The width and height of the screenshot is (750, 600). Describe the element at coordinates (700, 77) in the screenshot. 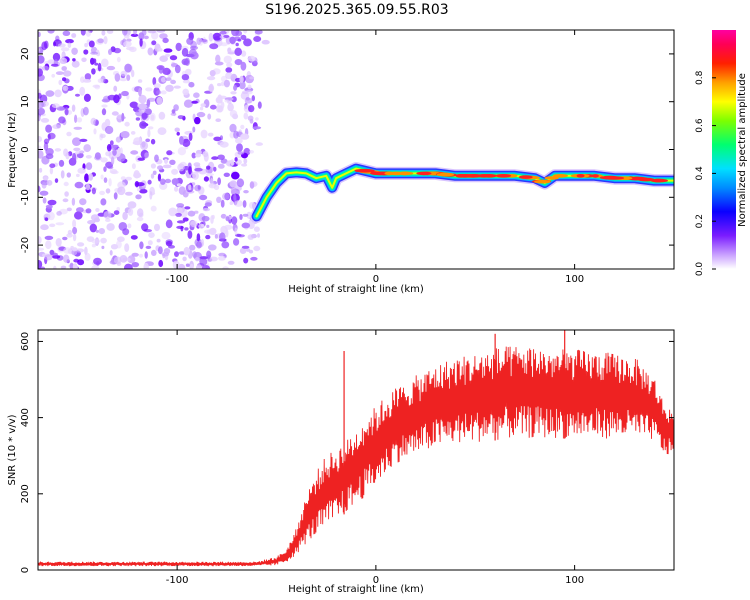

I see `colorbar-tick-label: 0.8` at that location.